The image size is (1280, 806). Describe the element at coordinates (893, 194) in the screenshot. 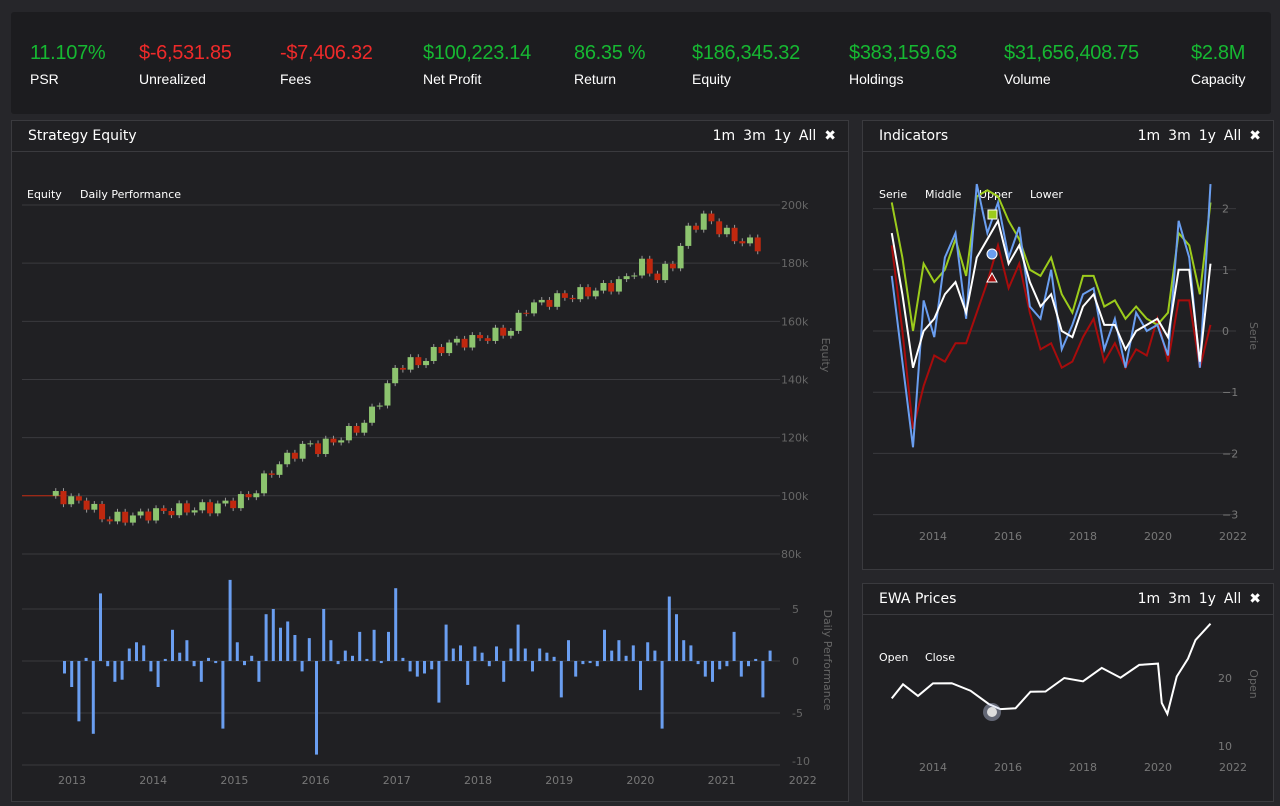

I see `legend-serie: Serie` at that location.